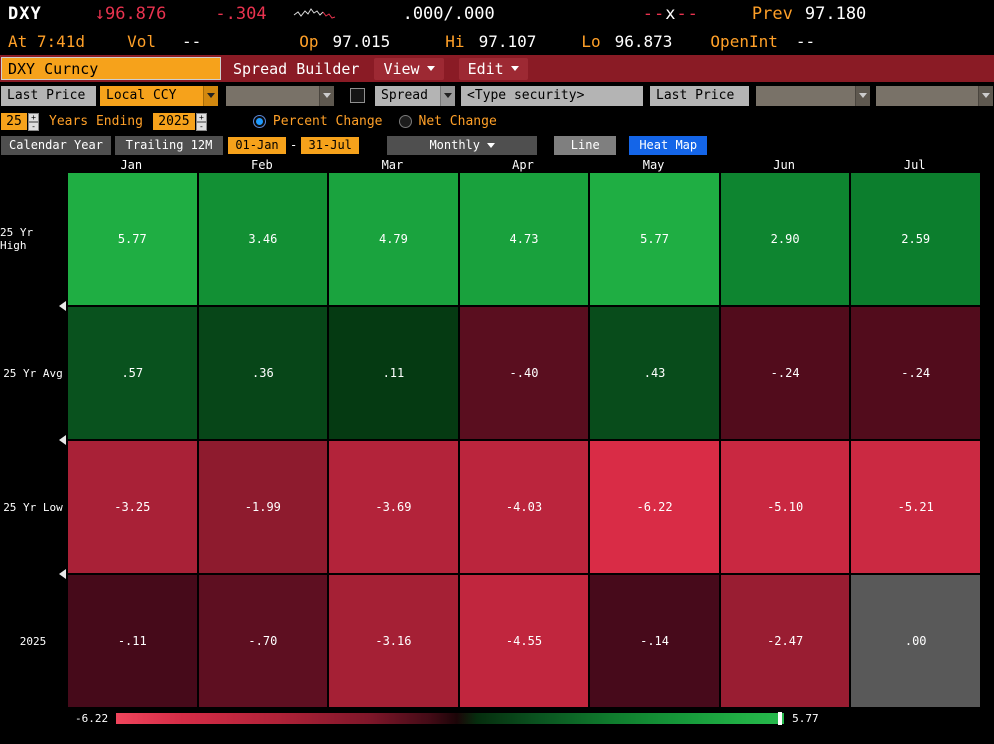 The width and height of the screenshot is (994, 744). I want to click on trailing-12m-tab: Trailing 12M, so click(169, 145).